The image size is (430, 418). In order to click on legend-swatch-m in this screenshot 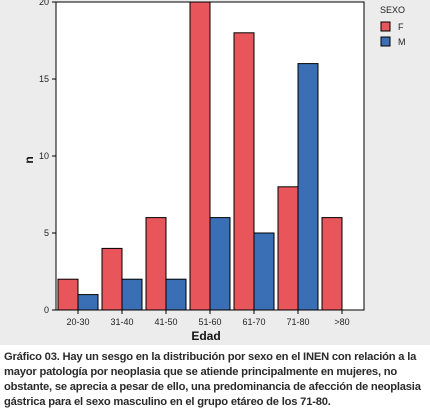, I will do `click(385, 41)`.